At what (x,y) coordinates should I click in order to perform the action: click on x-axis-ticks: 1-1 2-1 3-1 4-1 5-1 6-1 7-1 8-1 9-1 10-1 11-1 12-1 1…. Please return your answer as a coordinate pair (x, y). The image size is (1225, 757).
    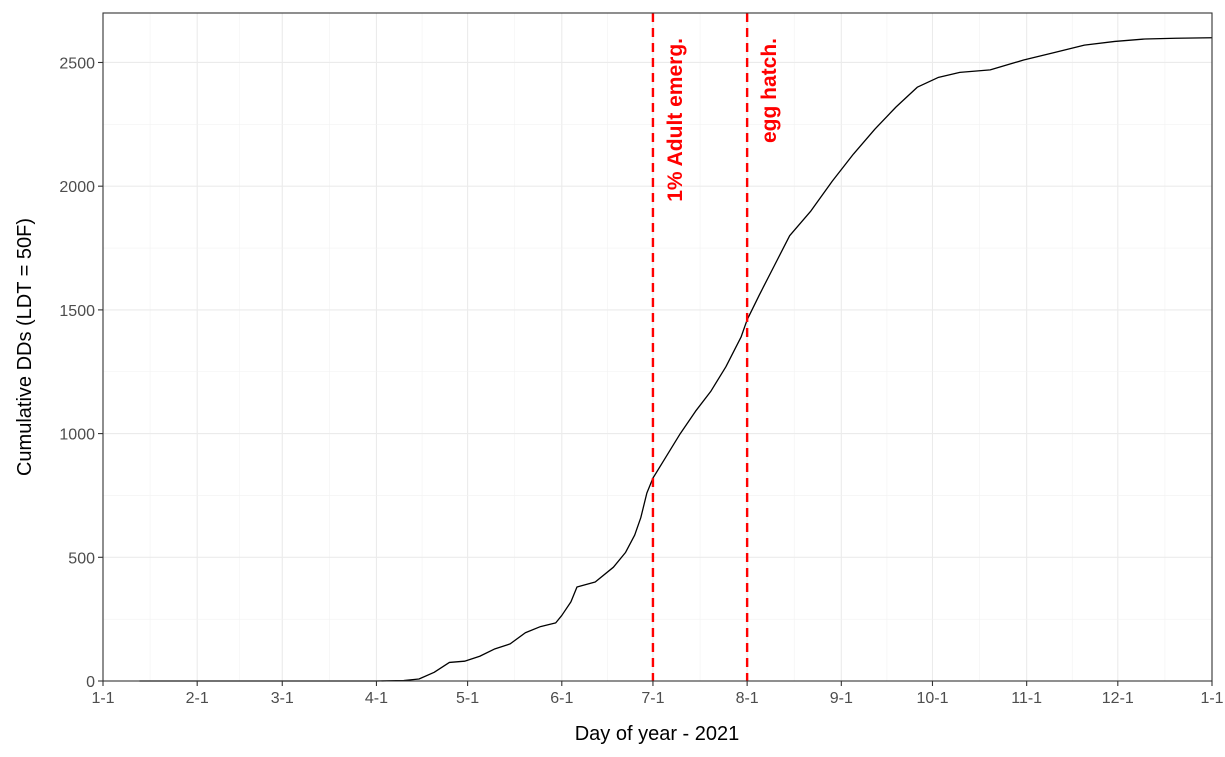
    Looking at the image, I should click on (657, 694).